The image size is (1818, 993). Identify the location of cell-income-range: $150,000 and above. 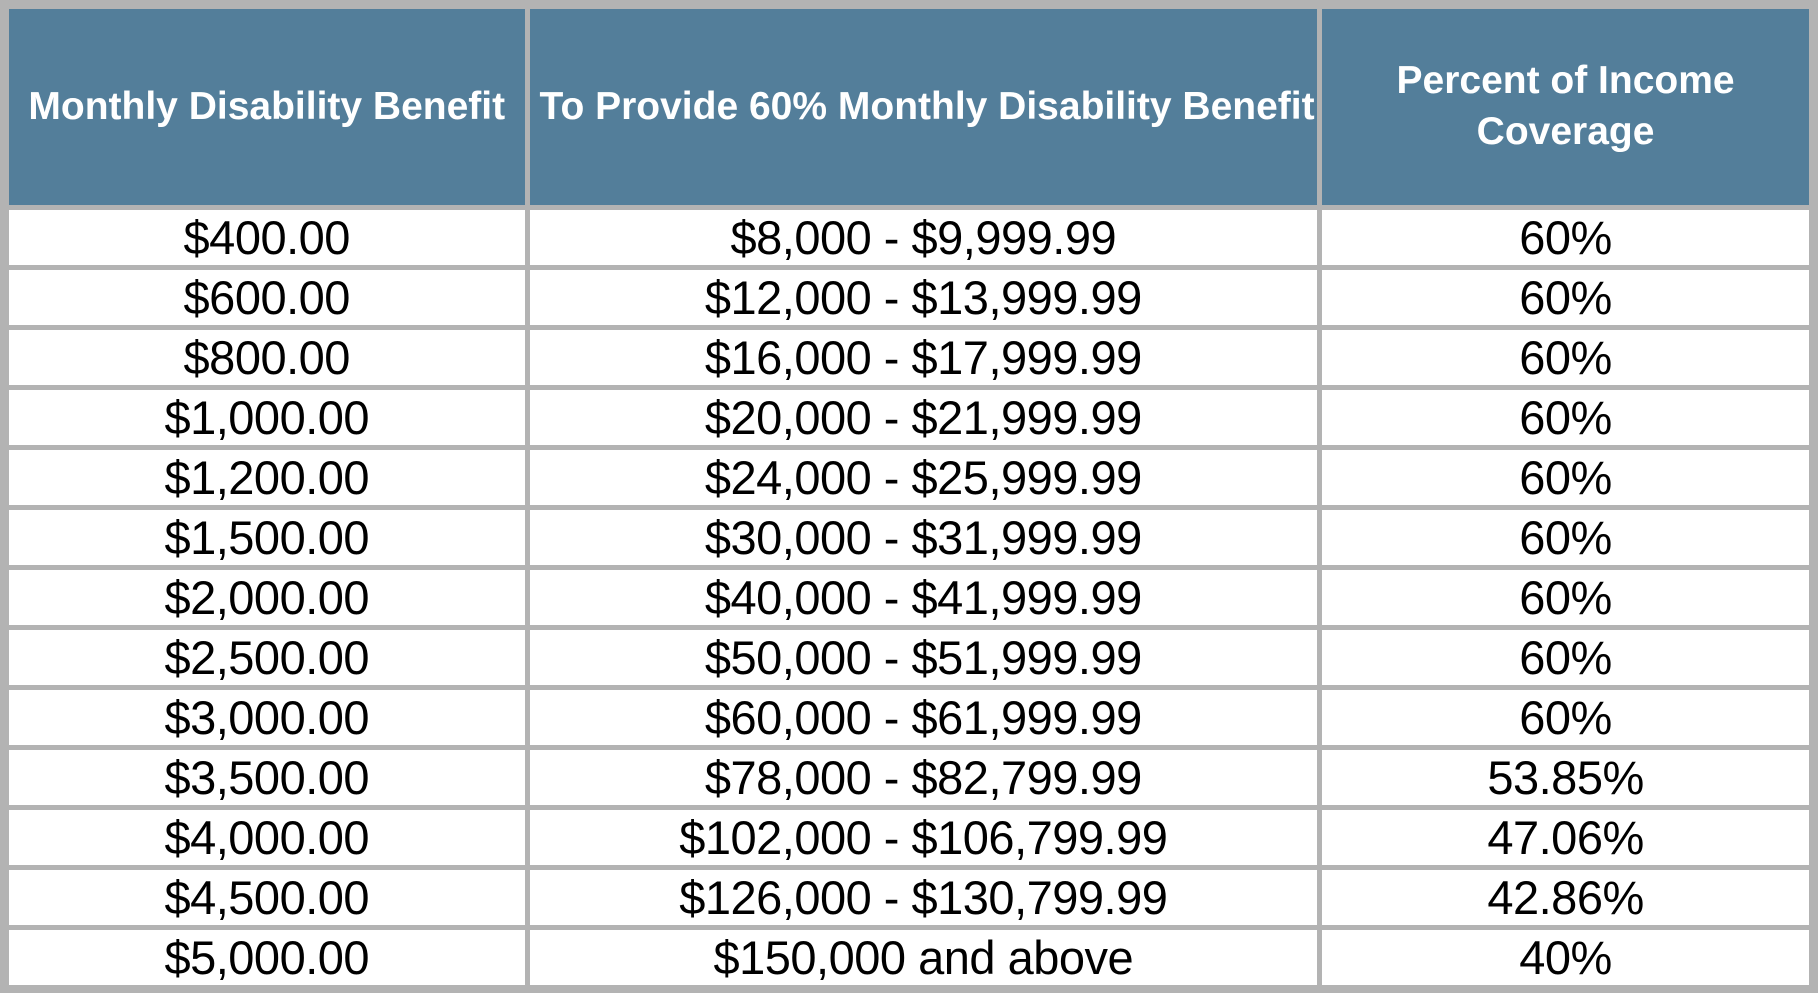
(923, 957).